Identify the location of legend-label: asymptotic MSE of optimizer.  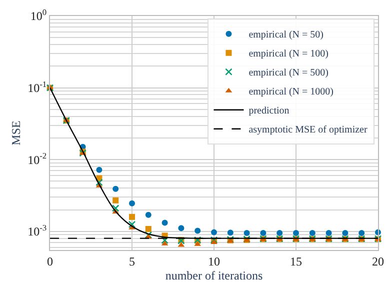
(308, 130).